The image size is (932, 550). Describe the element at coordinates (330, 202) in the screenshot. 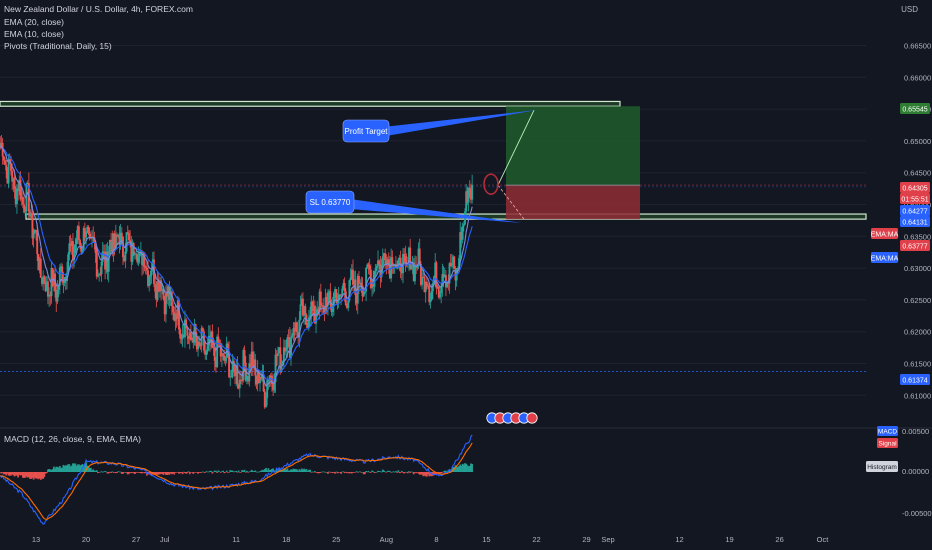

I see `stop-loss-box` at that location.